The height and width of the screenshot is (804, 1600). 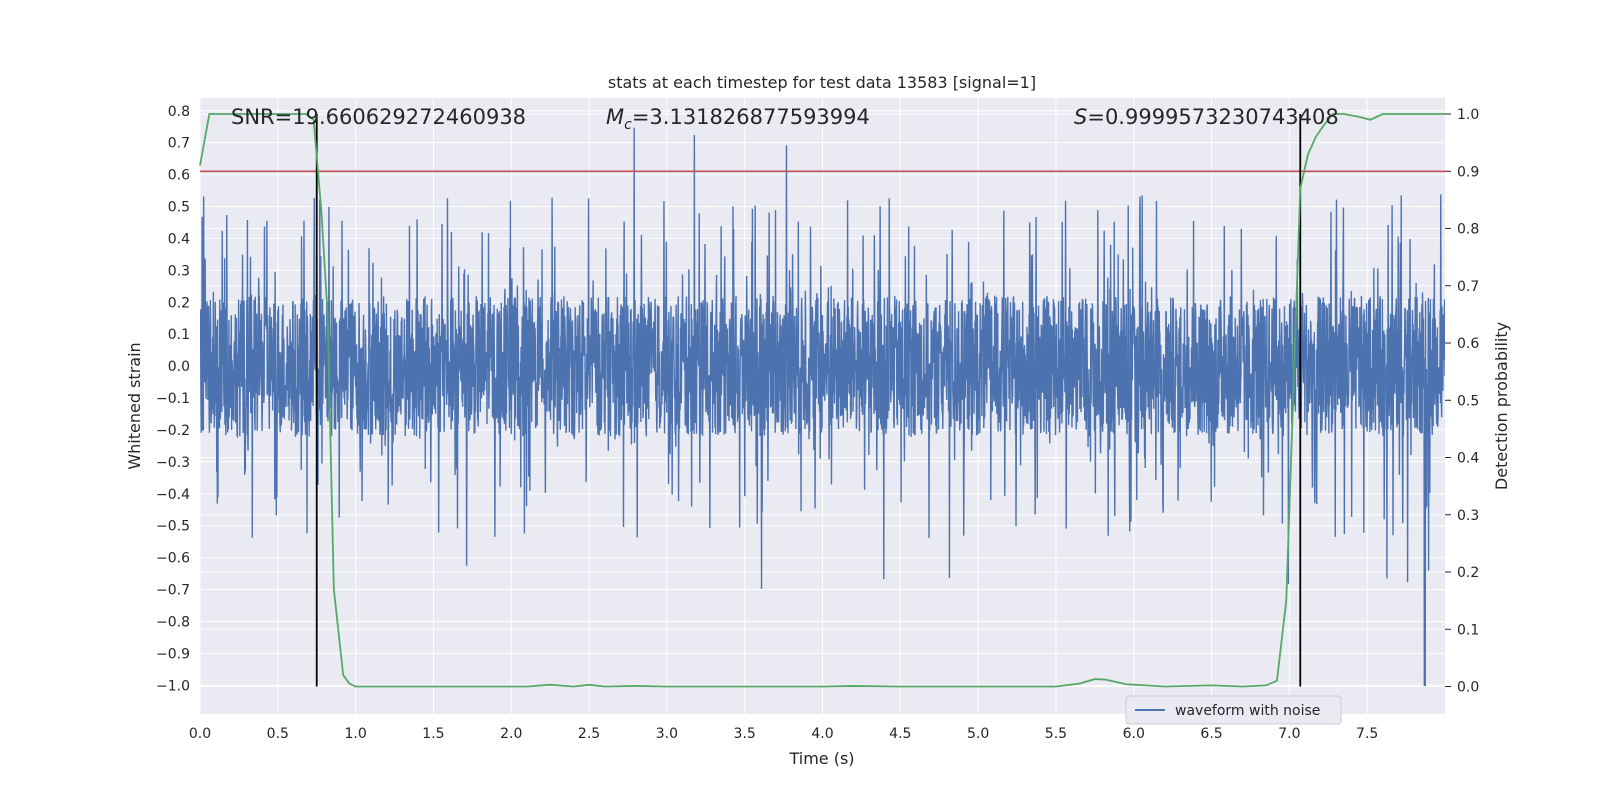 I want to click on y-tick-label: 0.6, so click(x=179, y=176).